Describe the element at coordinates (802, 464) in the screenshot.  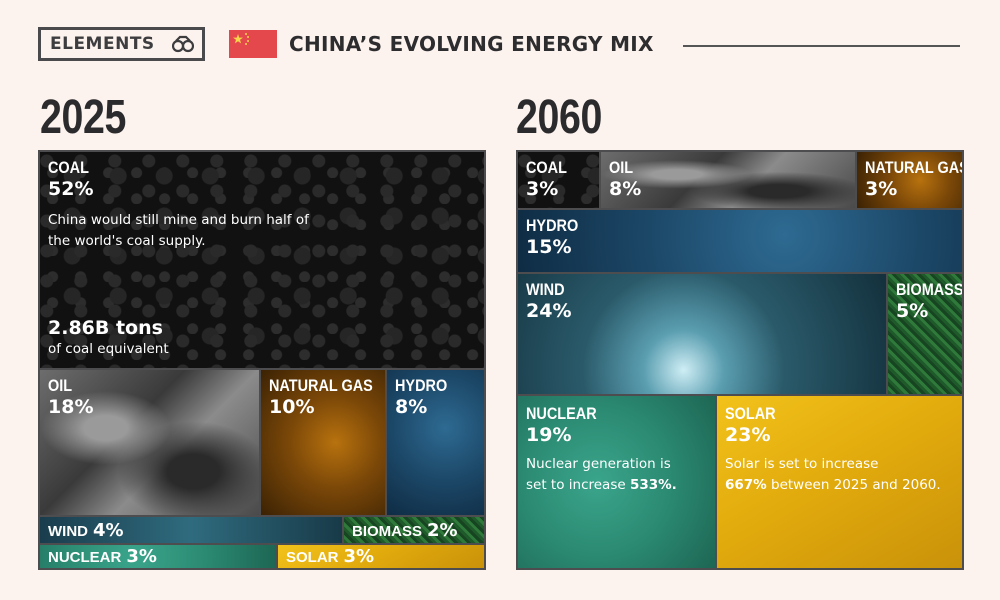
I see `solar-note-a: Solar is set to increase` at that location.